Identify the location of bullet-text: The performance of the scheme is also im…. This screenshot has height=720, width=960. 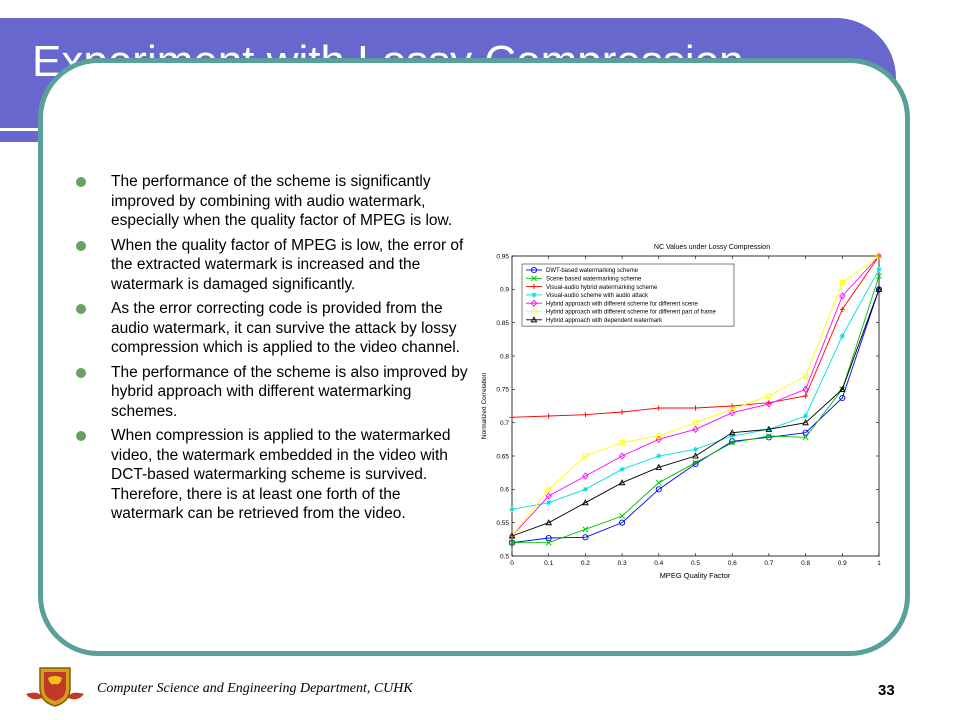
(289, 391).